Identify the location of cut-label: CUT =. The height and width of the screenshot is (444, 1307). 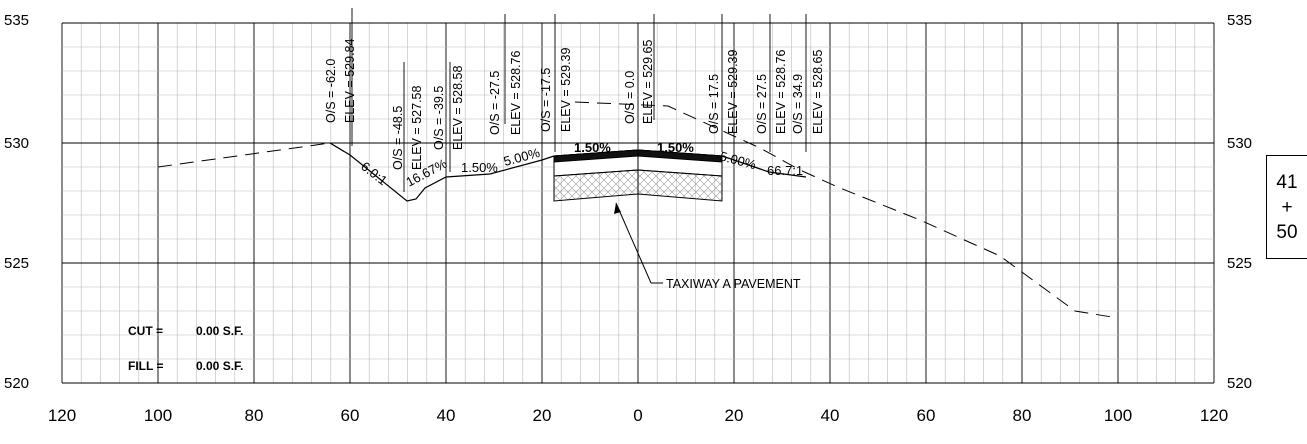
(145, 331).